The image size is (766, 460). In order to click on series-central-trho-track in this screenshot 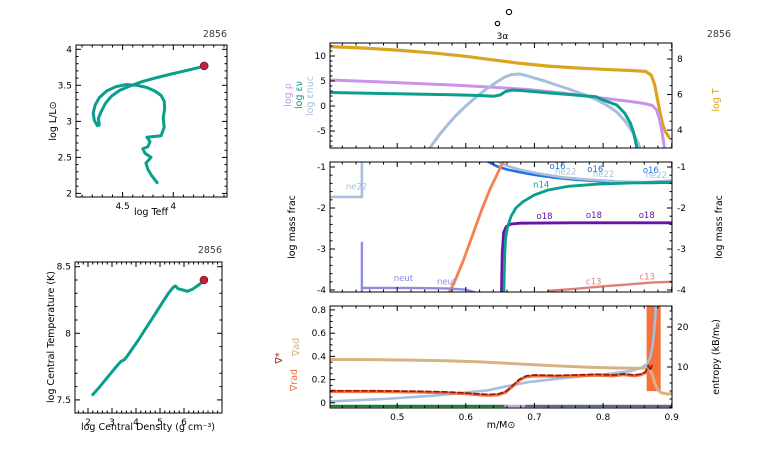, I will do `click(148, 337)`.